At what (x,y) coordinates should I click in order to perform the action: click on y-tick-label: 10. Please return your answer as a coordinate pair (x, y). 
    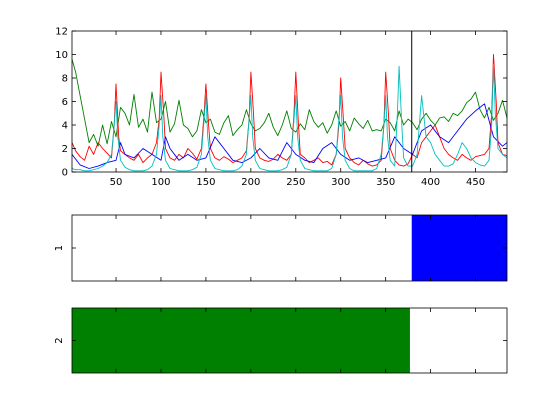
    Looking at the image, I should click on (61, 55).